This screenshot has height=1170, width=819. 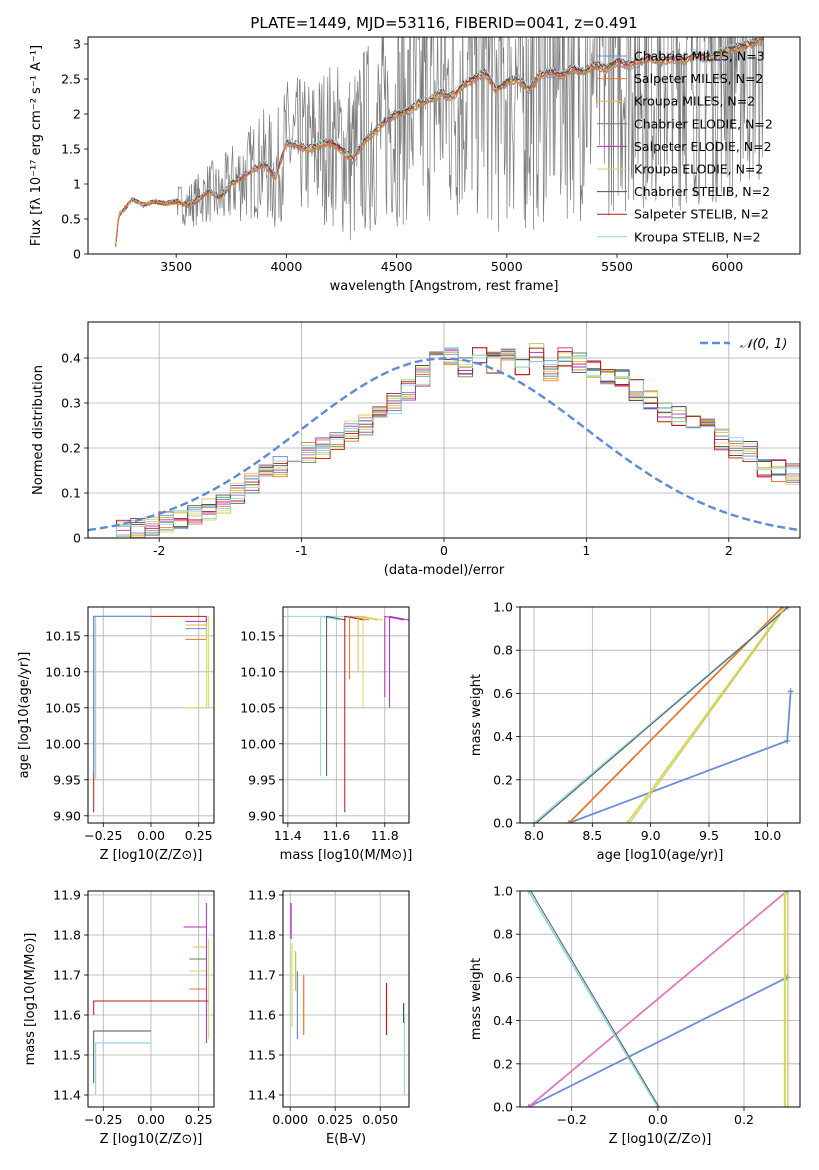 What do you see at coordinates (301, 550) in the screenshot?
I see `x-tick-label: -1` at bounding box center [301, 550].